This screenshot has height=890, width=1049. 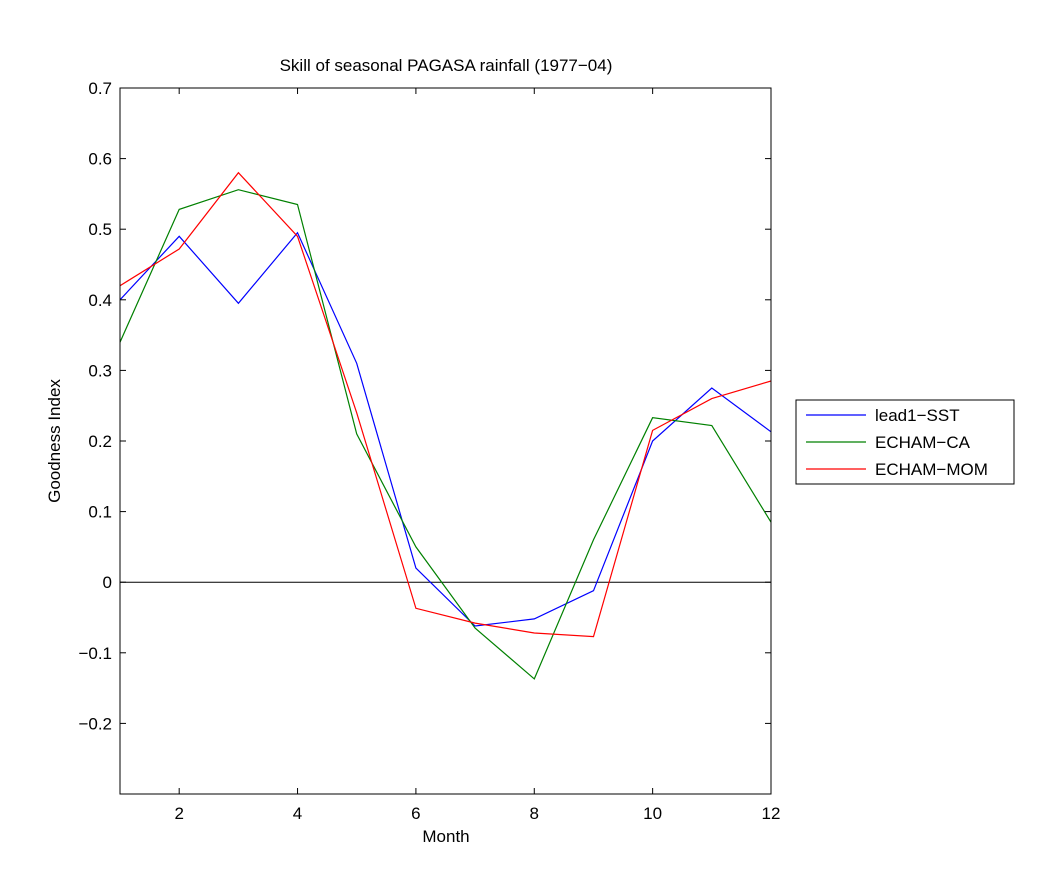 What do you see at coordinates (931, 469) in the screenshot?
I see `legend-label-2: ECHAM−MOM` at bounding box center [931, 469].